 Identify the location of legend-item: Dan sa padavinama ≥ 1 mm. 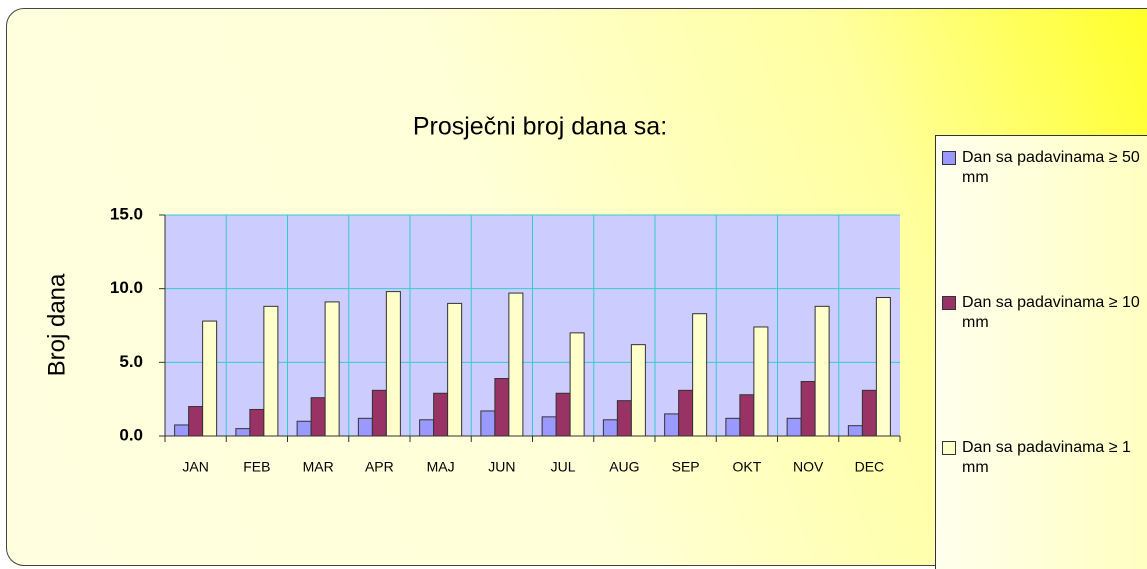
(1044, 458).